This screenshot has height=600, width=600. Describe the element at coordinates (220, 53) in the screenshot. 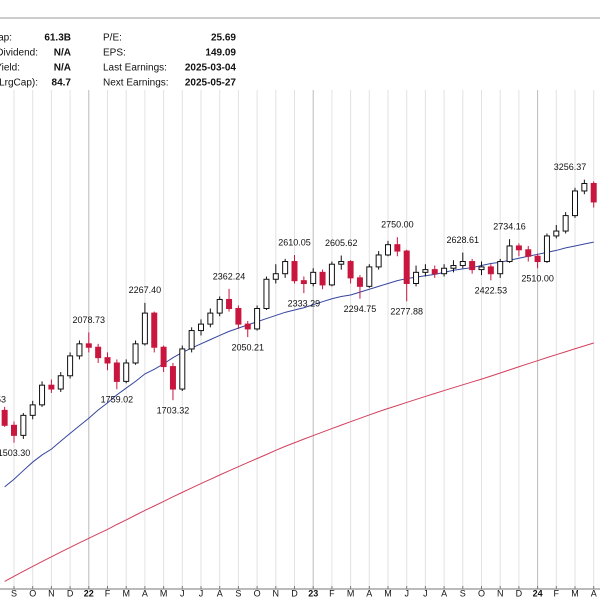

I see `stat-value: 149.09` at that location.